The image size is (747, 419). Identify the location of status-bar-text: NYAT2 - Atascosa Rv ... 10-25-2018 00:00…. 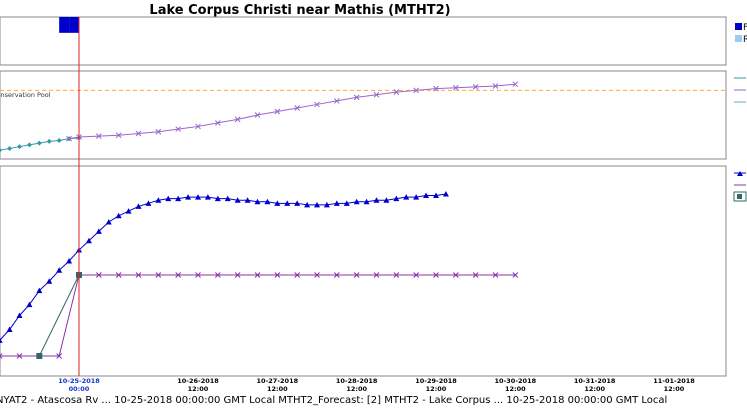
(333, 400).